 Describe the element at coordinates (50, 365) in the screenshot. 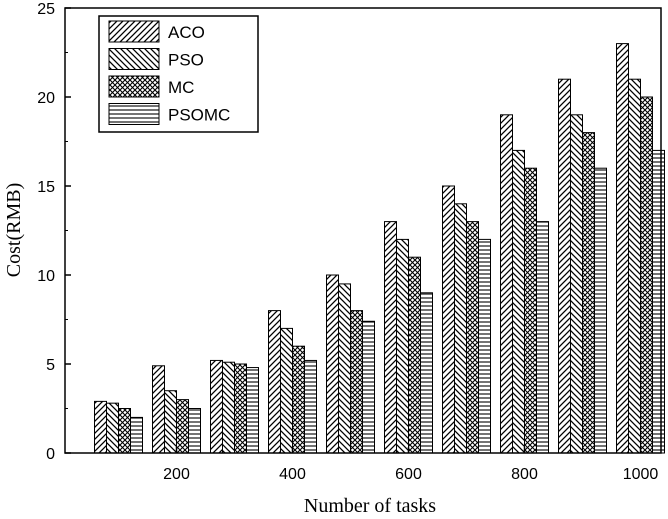

I see `y-tick-label: 5` at that location.